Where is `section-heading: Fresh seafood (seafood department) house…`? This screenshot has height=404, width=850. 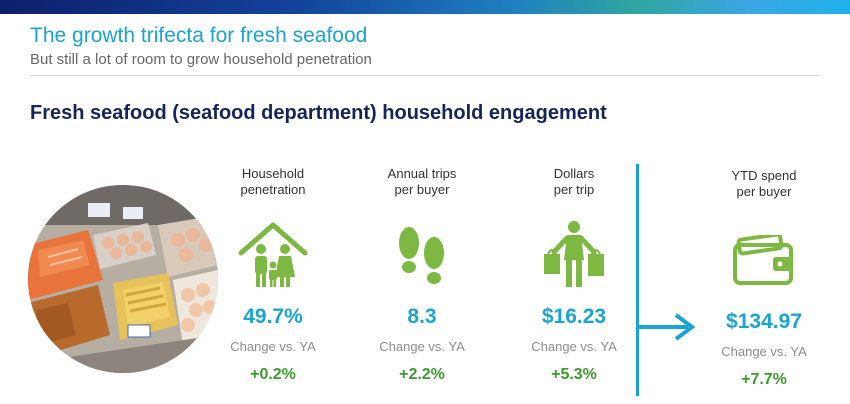
section-heading: Fresh seafood (seafood department) house… is located at coordinates (318, 113).